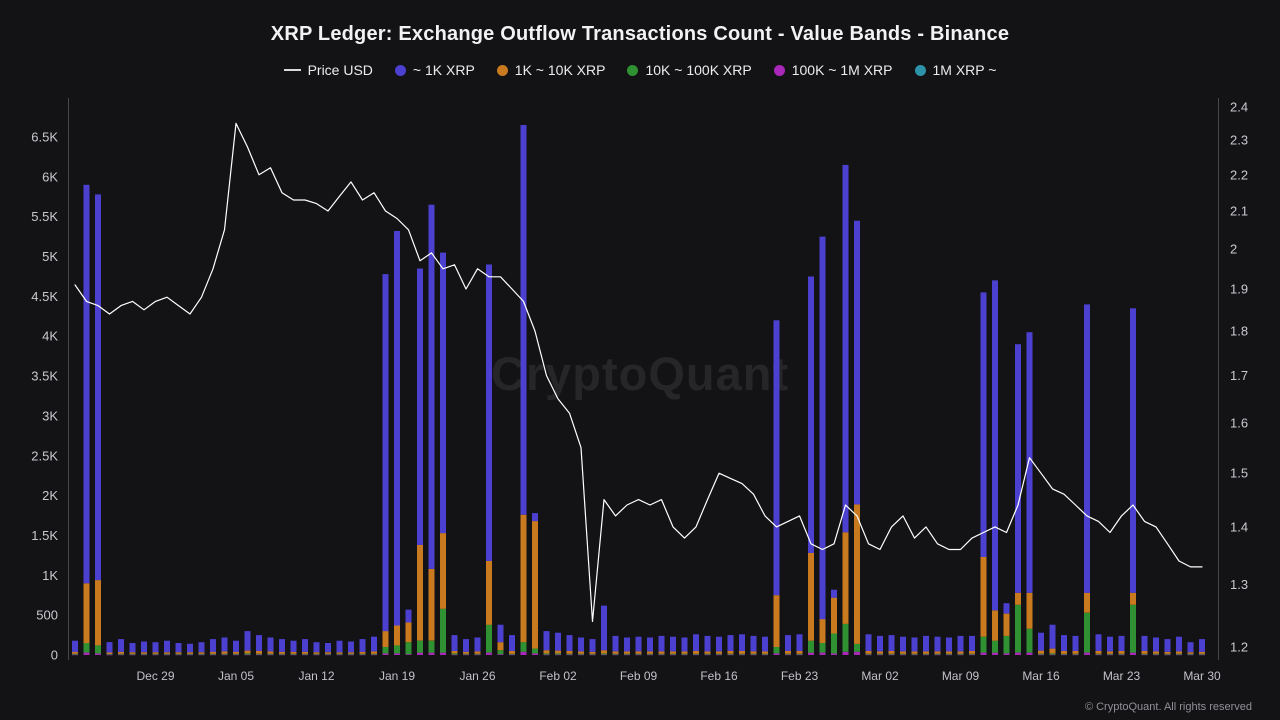 This screenshot has width=1280, height=720. Describe the element at coordinates (689, 70) in the screenshot. I see `legend-item-10k-100k-xrp: 10K ~ 100K XRP` at that location.